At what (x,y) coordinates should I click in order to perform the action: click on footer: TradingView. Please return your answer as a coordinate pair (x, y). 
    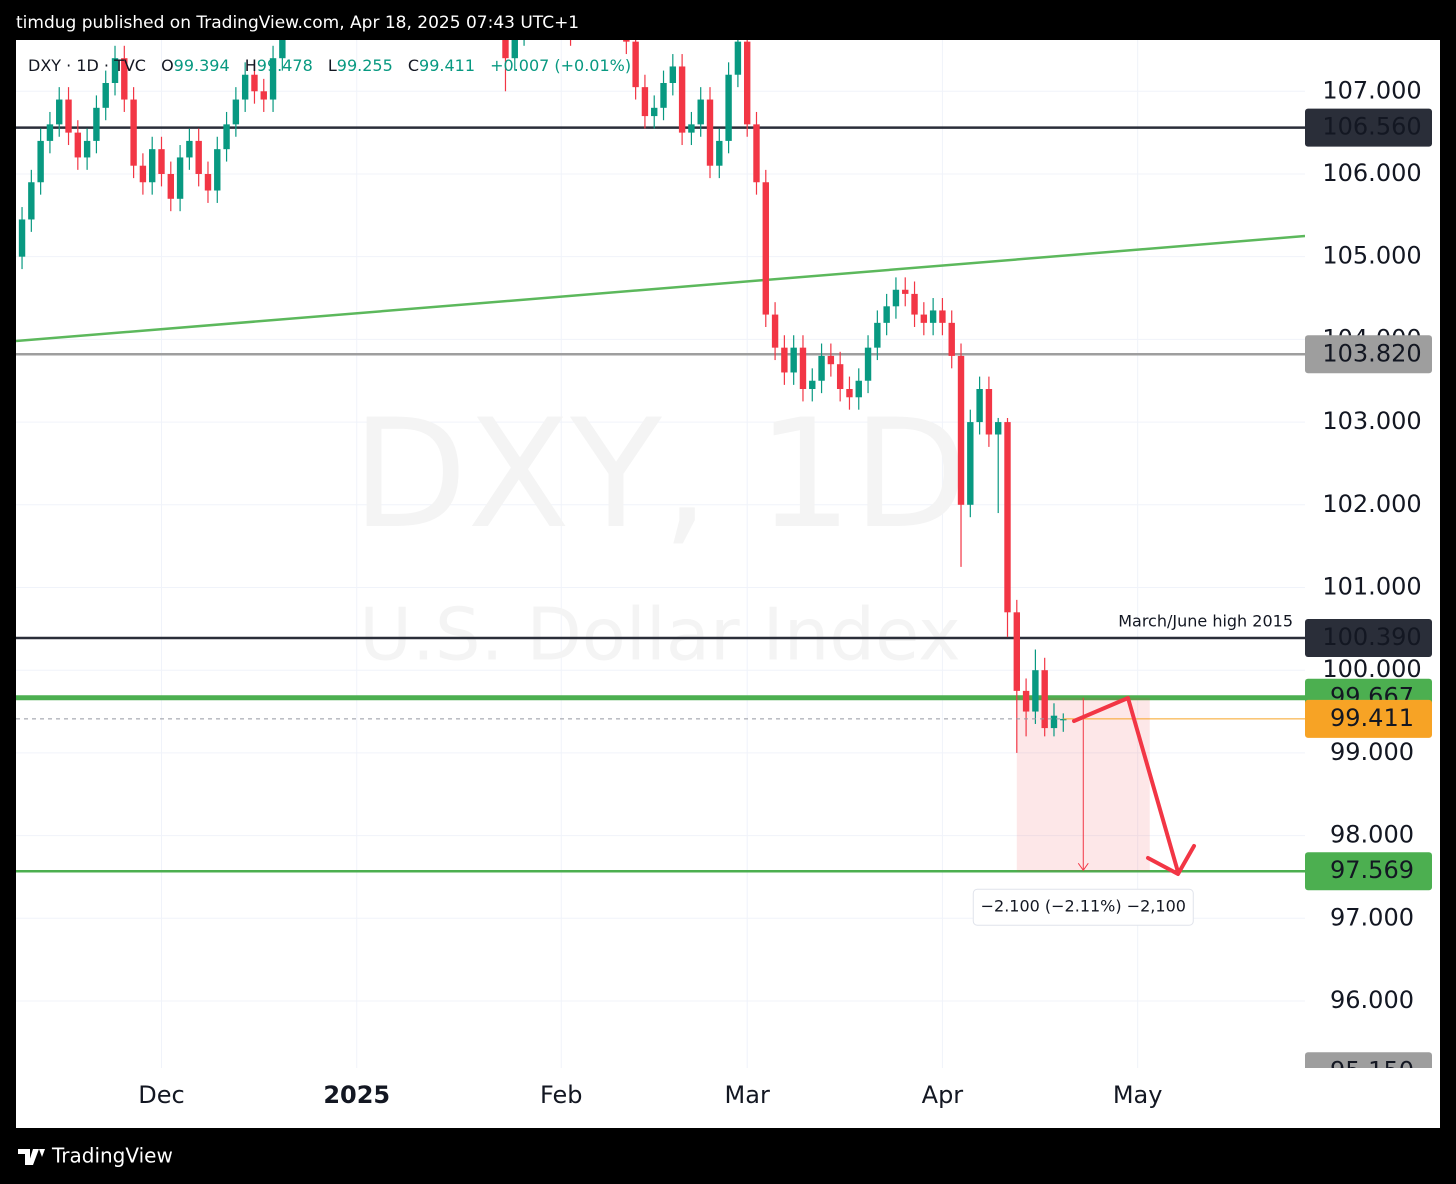
    Looking at the image, I should click on (95, 1156).